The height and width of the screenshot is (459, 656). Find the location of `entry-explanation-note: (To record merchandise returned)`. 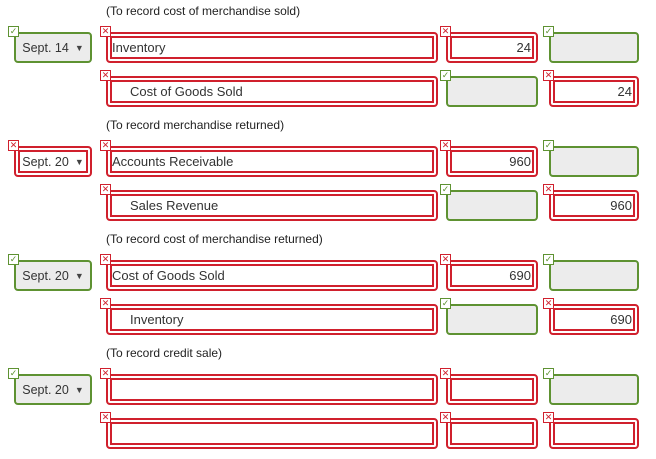

entry-explanation-note: (To record merchandise returned) is located at coordinates (195, 125).